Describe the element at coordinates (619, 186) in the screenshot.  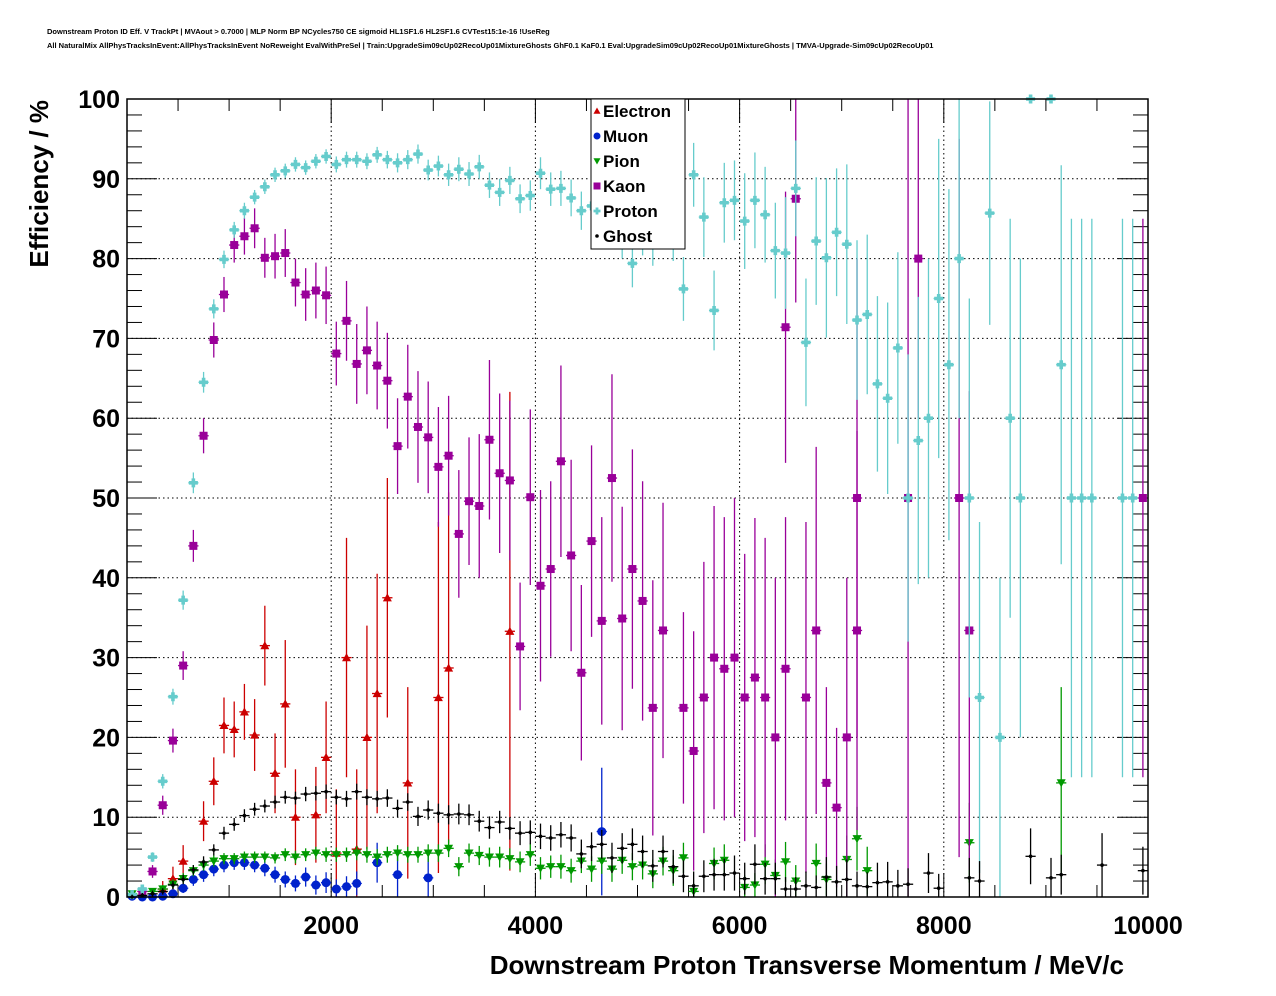
I see `legend-item-kaon: Kaon` at that location.